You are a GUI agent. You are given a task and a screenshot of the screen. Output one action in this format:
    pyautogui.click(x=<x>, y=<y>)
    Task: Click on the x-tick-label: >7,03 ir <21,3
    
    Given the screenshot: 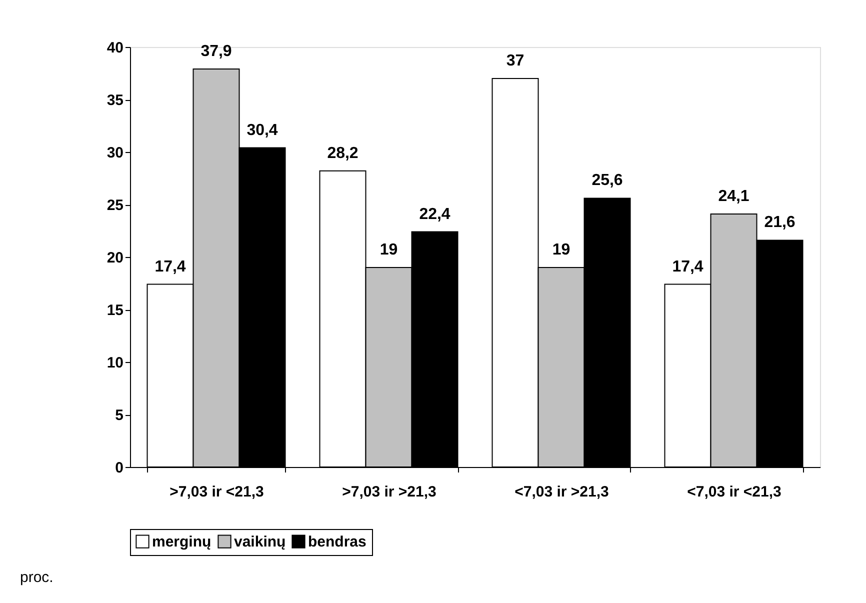 What is the action you would take?
    pyautogui.click(x=217, y=492)
    